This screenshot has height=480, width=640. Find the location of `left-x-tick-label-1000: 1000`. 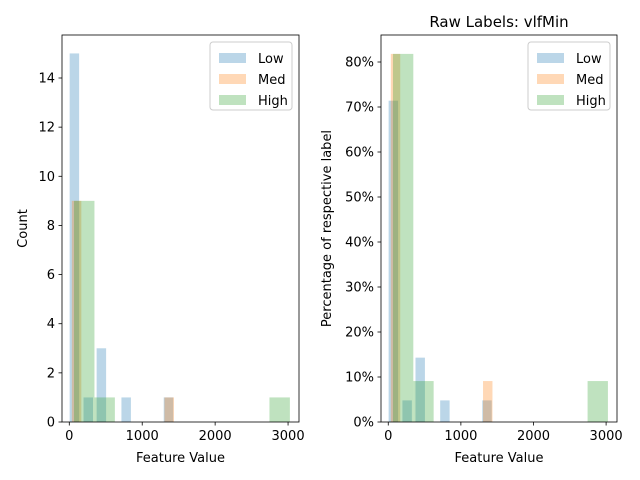

left-x-tick-label-1000: 1000 is located at coordinates (142, 436).